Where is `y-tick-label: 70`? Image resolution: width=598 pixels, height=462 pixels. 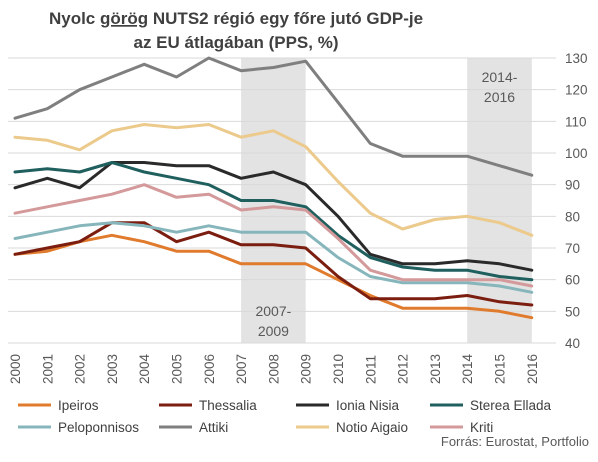 y-tick-label: 70 is located at coordinates (572, 248).